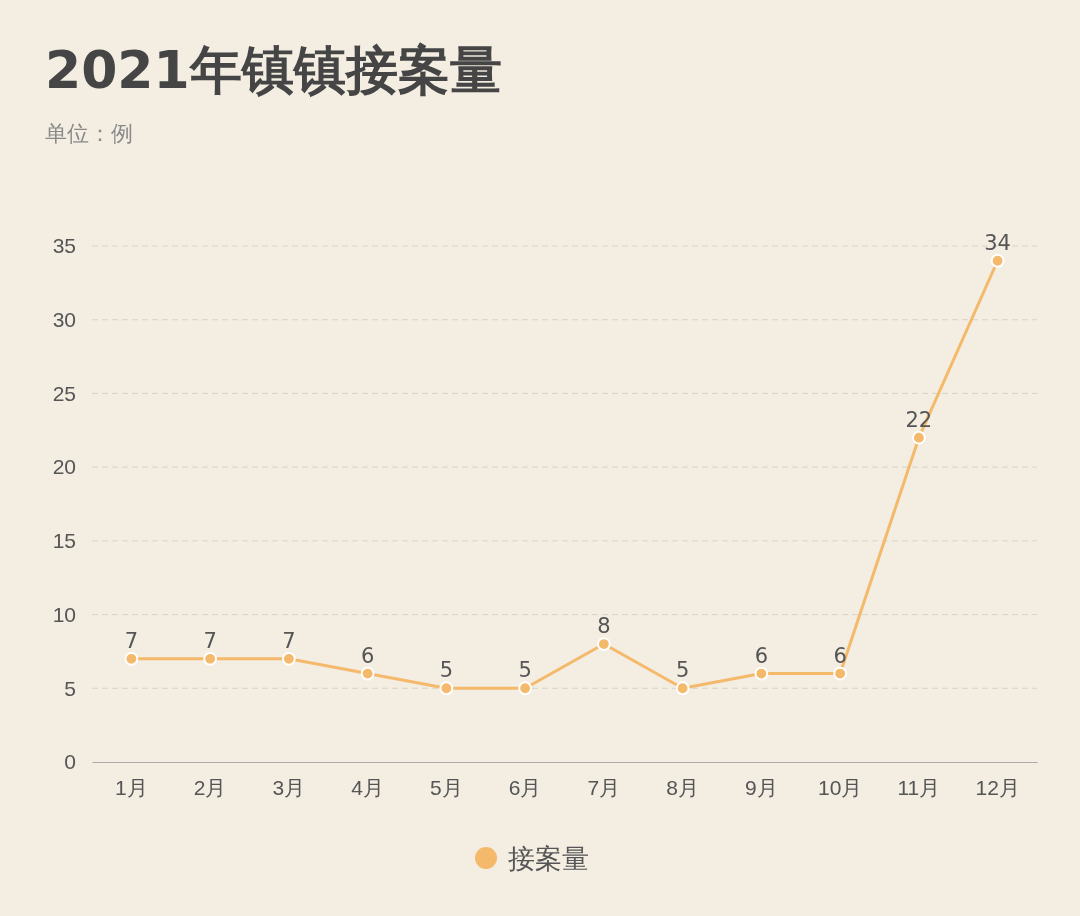 The width and height of the screenshot is (1080, 916). What do you see at coordinates (64, 393) in the screenshot?
I see `y-tick-label: 25` at bounding box center [64, 393].